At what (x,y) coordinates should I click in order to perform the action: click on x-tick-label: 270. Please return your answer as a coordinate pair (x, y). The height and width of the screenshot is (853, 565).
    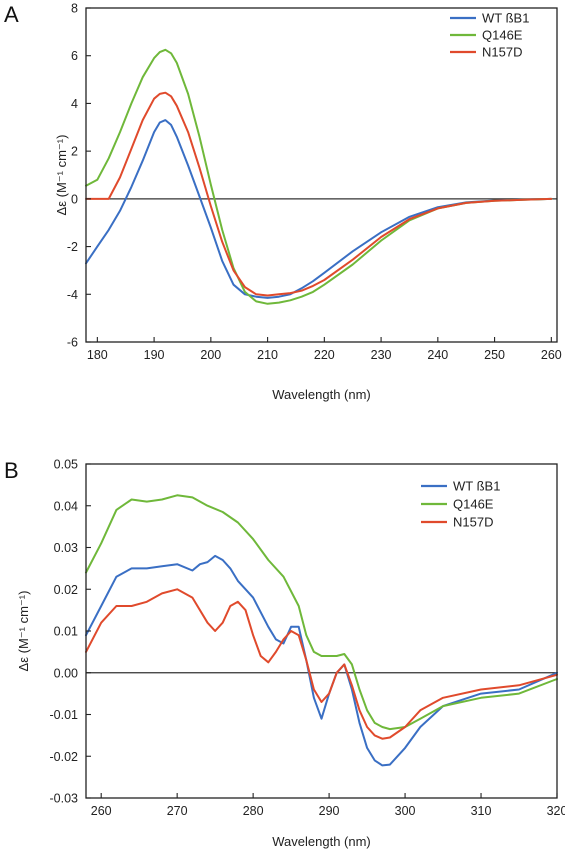
    Looking at the image, I should click on (177, 811).